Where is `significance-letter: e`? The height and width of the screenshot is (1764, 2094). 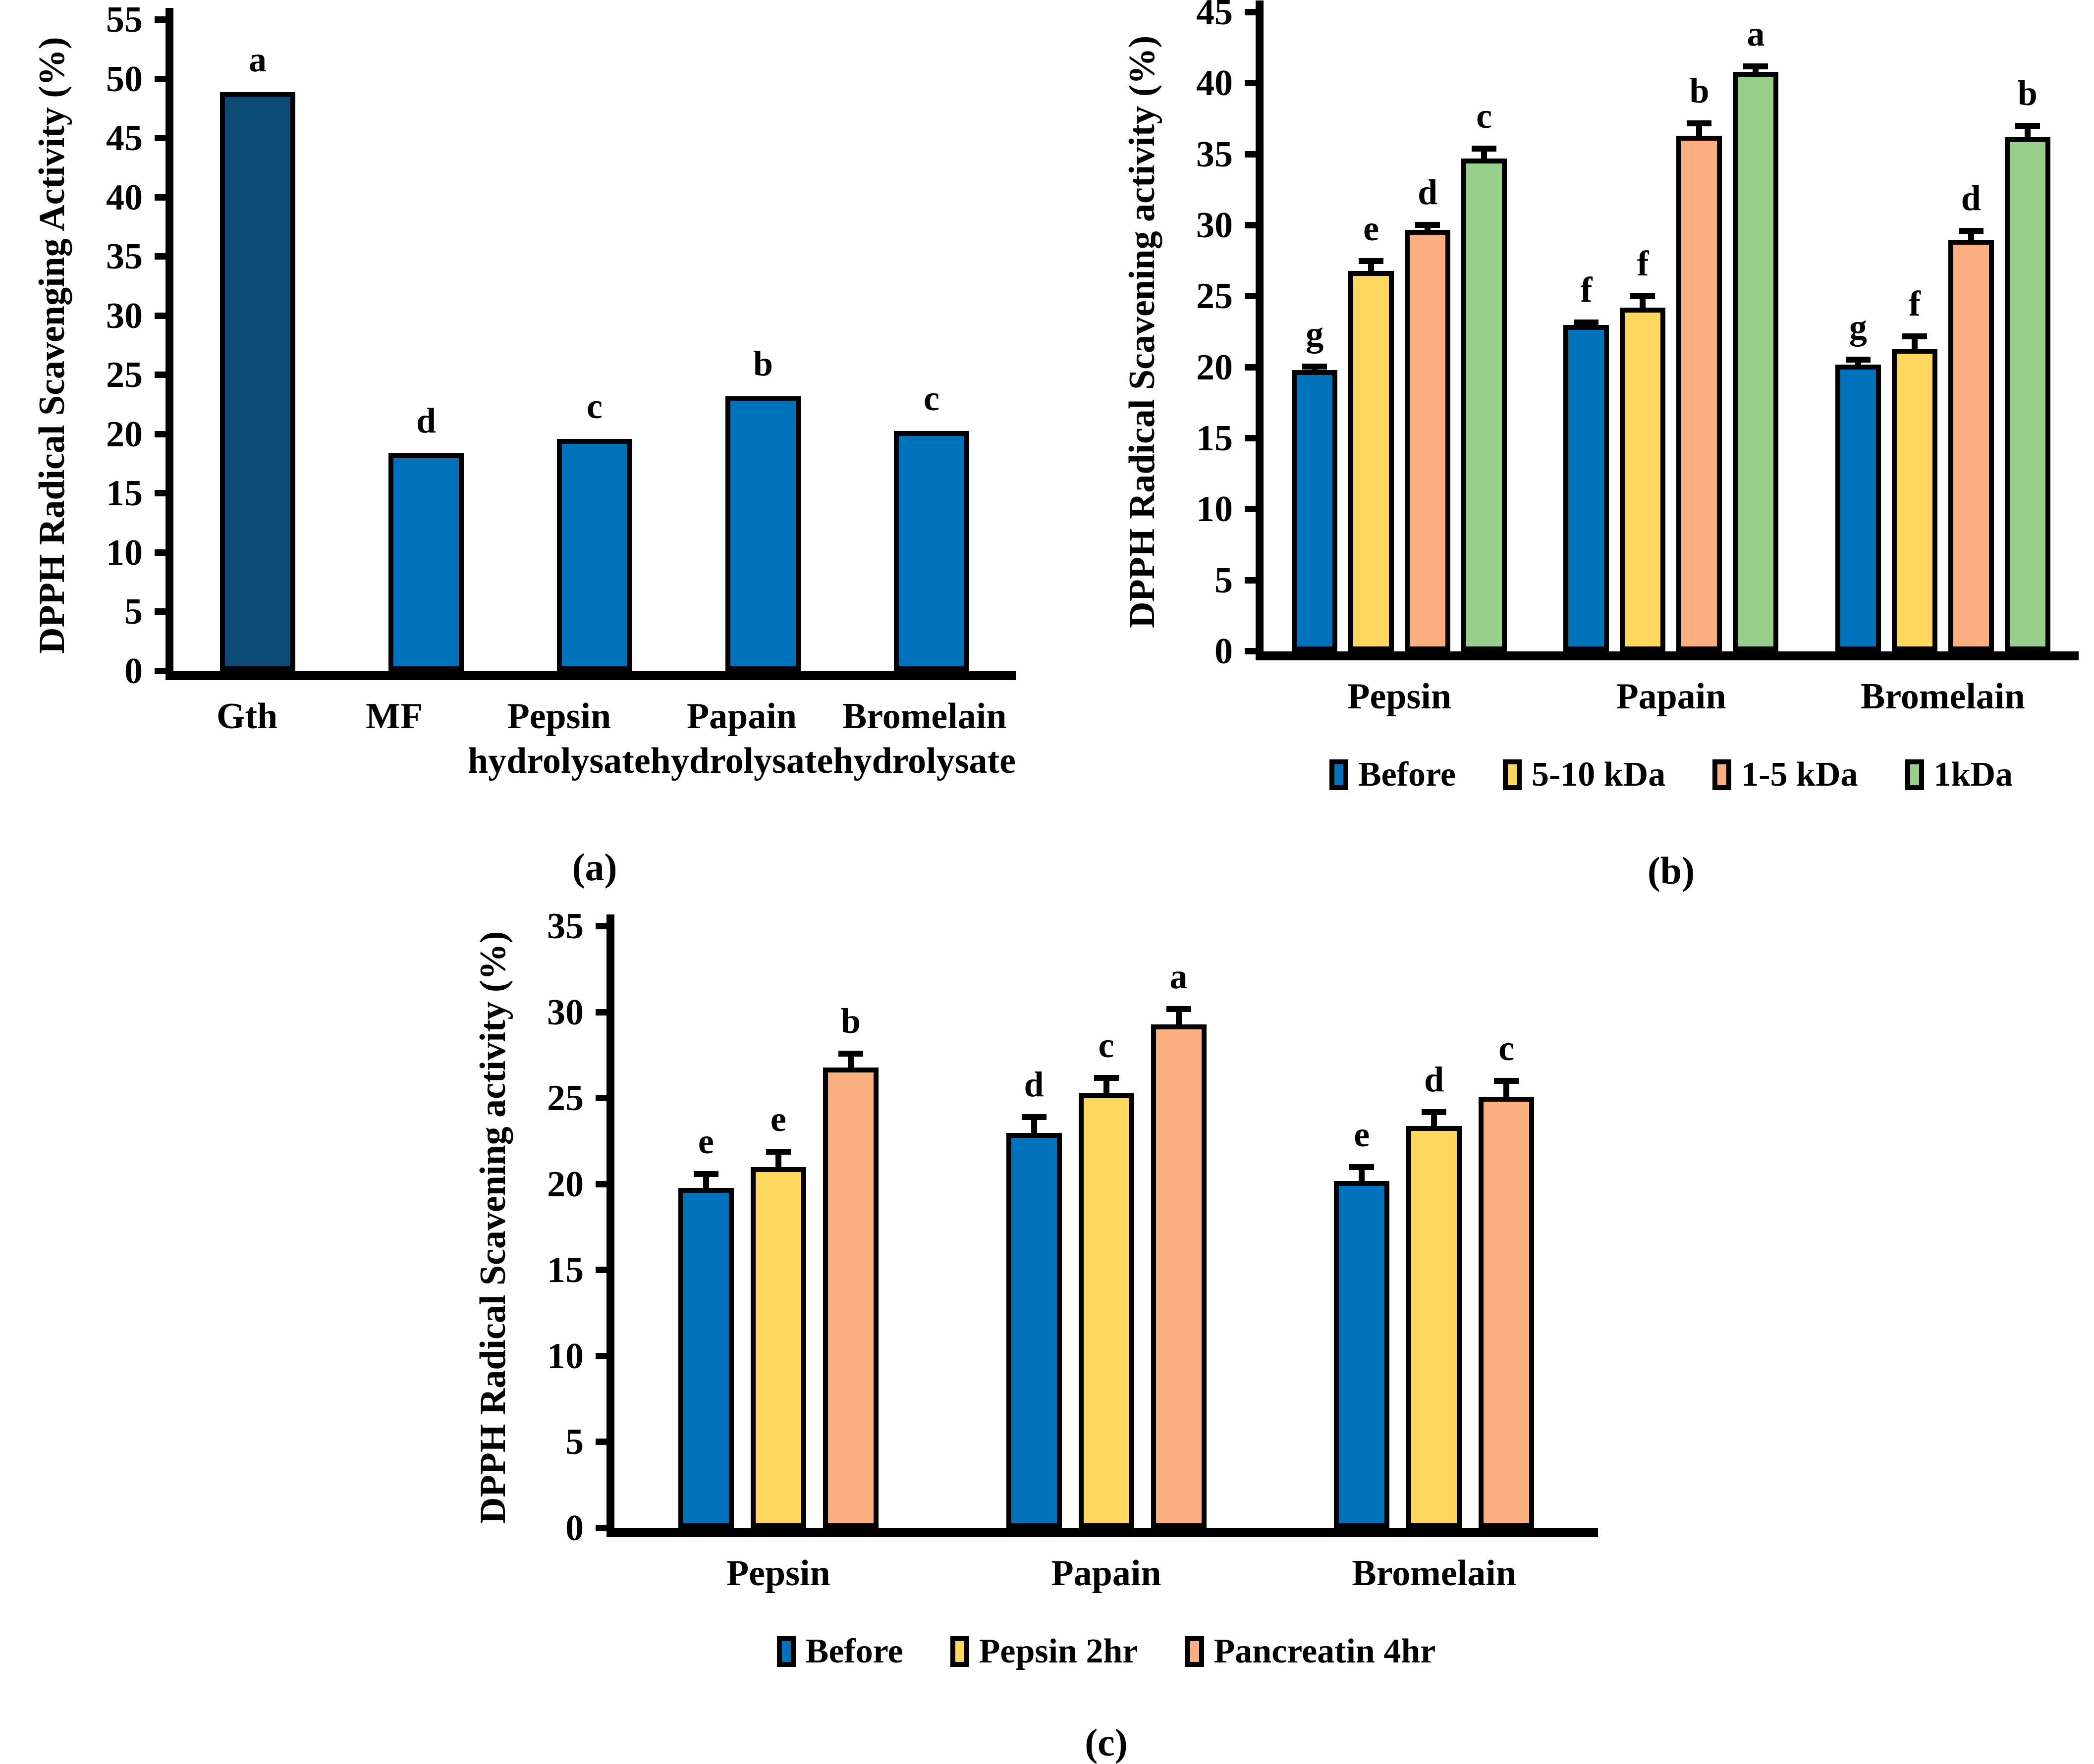 significance-letter: e is located at coordinates (778, 1119).